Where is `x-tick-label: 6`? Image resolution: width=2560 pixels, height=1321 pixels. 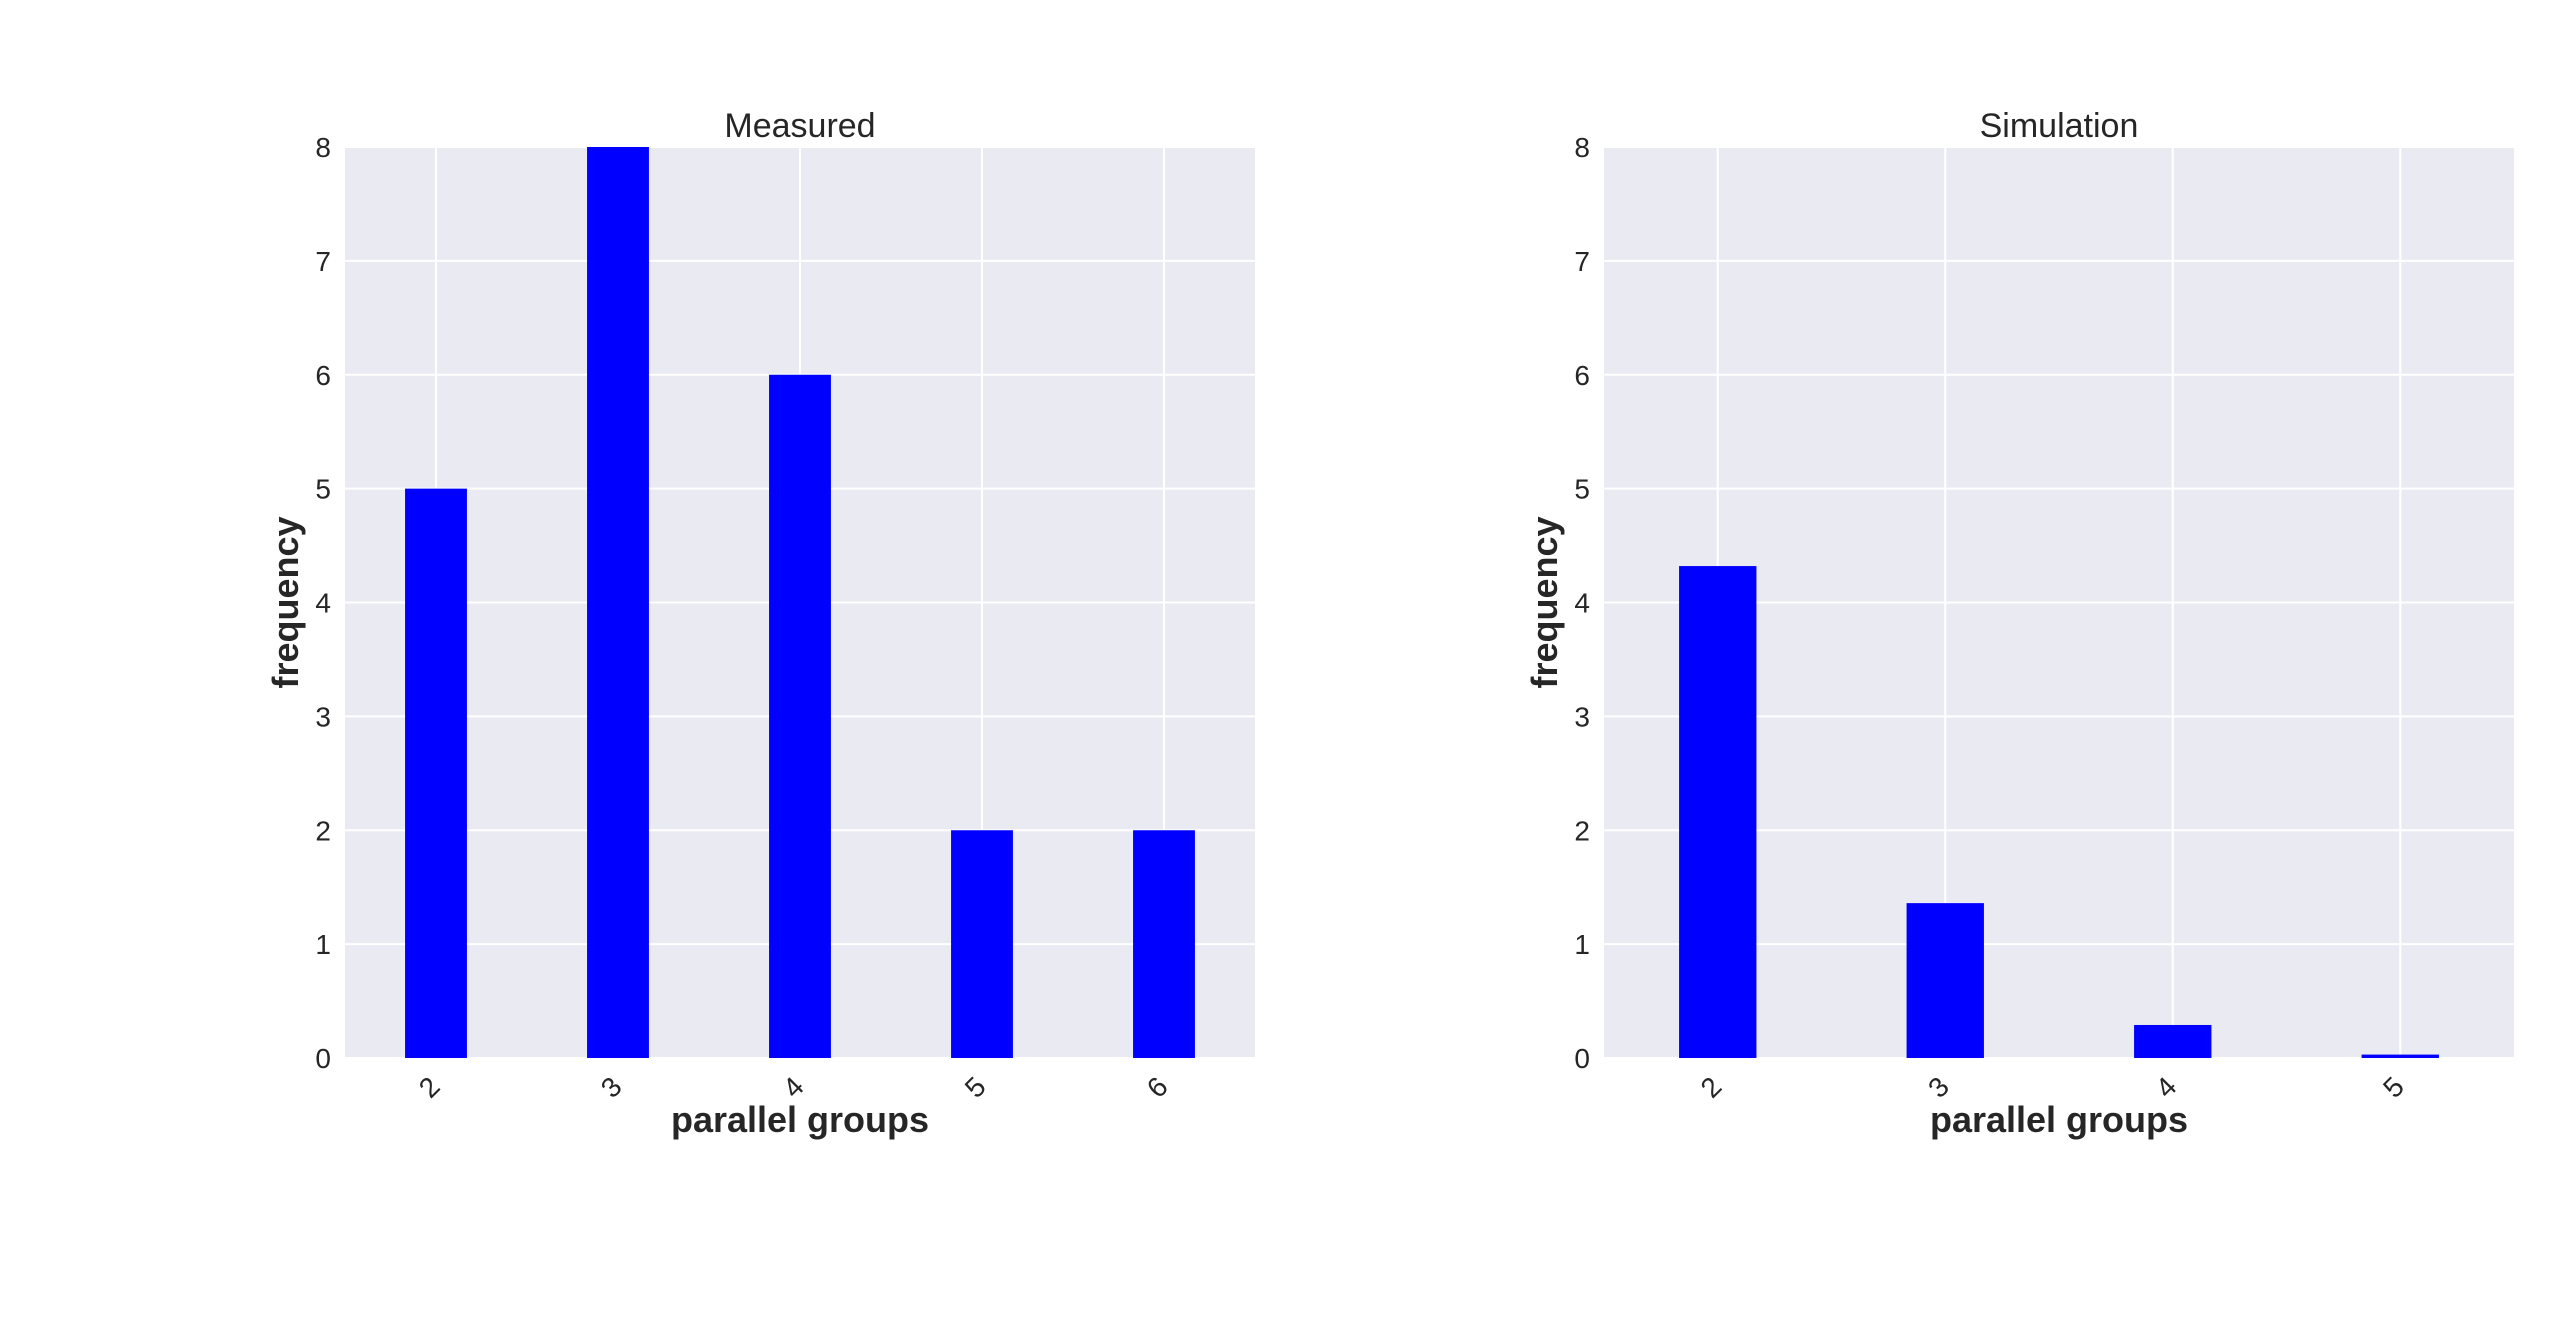 x-tick-label: 6 is located at coordinates (1157, 1087).